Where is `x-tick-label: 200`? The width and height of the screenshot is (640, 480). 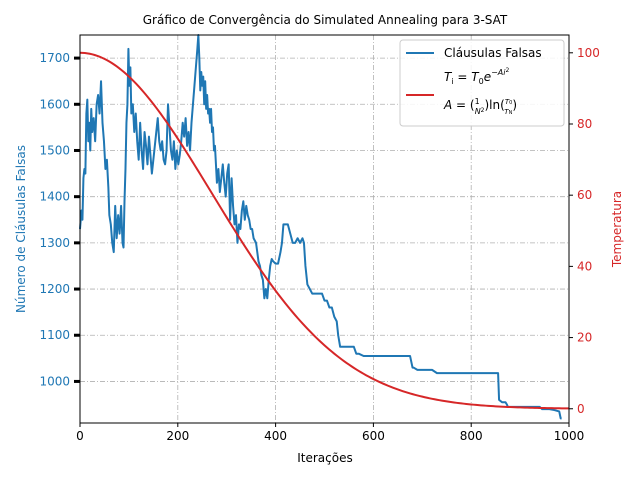 x-tick-label: 200 is located at coordinates (177, 436).